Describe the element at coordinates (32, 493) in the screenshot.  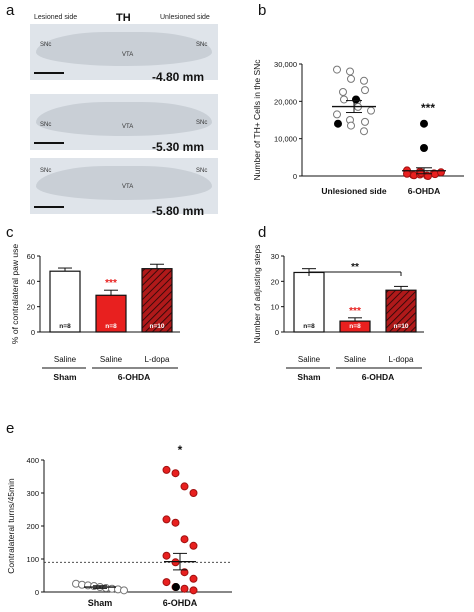
I see `y-tick-label: 300` at that location.